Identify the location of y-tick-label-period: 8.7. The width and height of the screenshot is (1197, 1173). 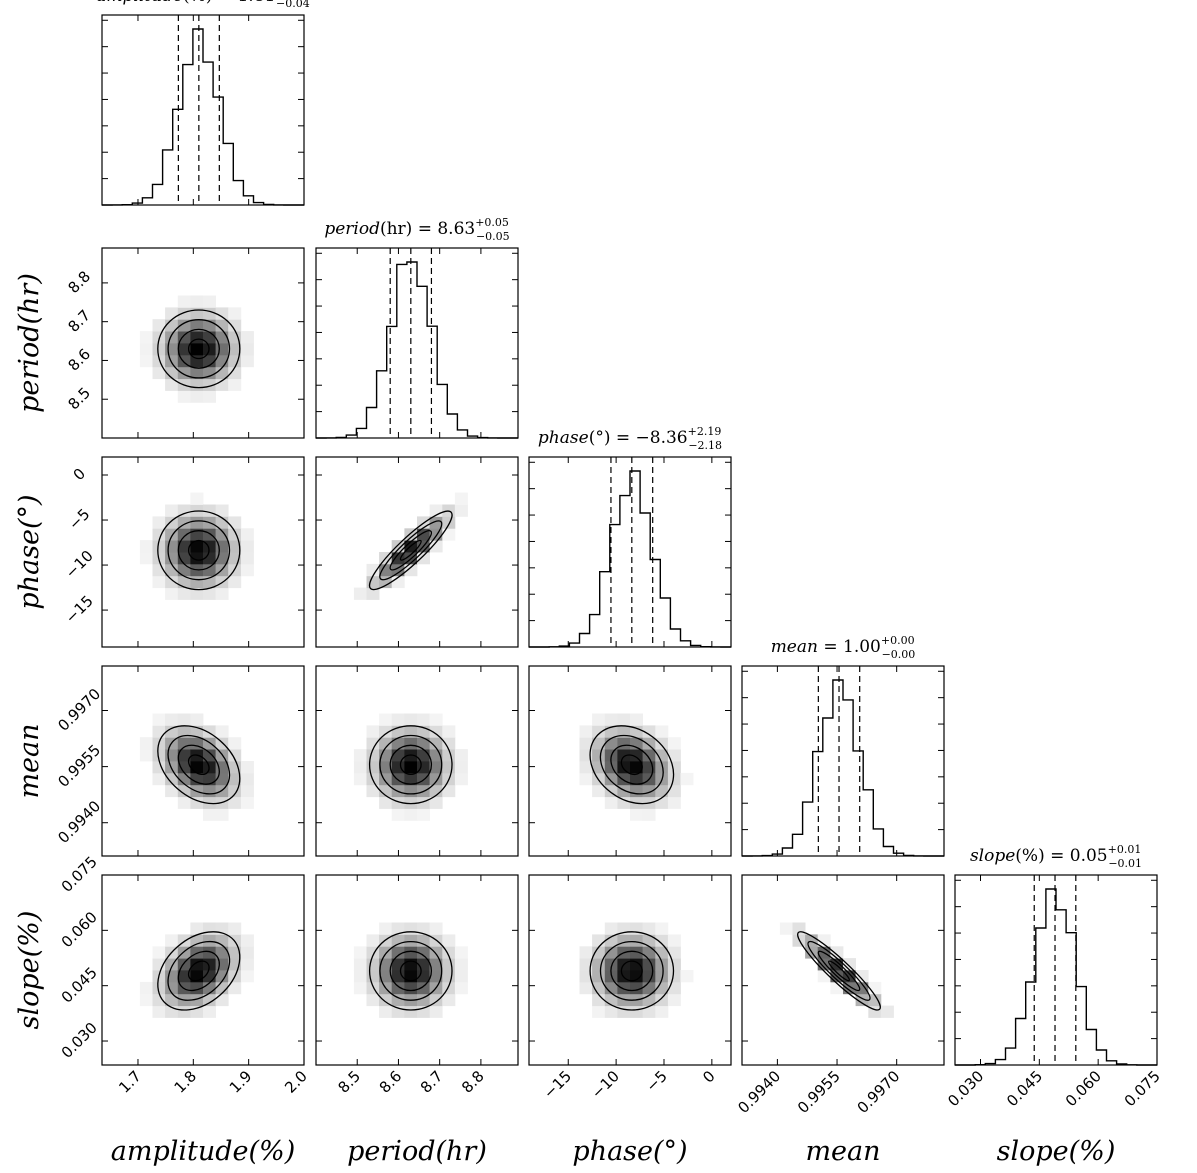
(79, 321).